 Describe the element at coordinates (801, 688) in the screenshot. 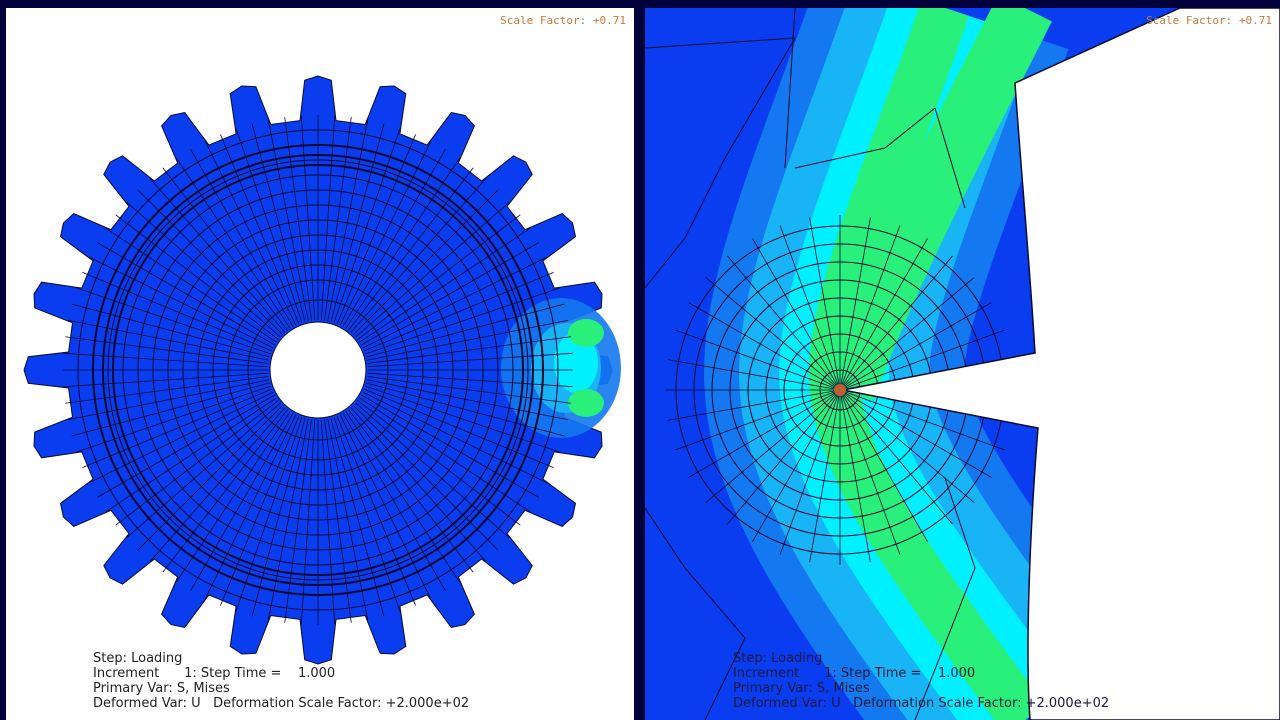

I see `primary-var-label: Primary Var: S, Mises` at that location.